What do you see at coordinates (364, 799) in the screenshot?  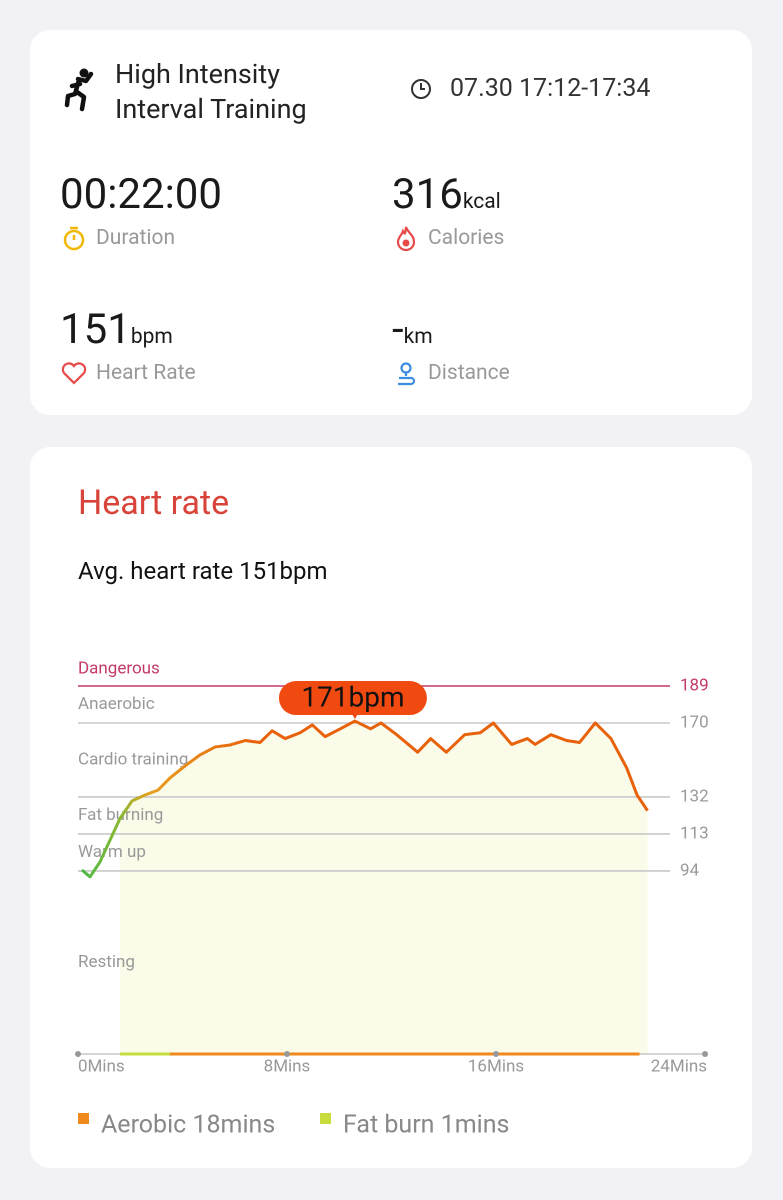 I see `heart-rate-line` at bounding box center [364, 799].